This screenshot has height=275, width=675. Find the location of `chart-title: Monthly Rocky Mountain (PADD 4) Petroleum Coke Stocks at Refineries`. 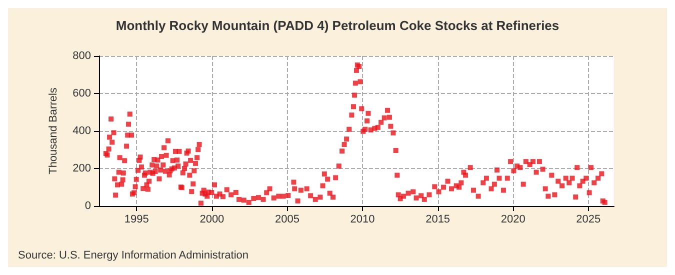

chart-title: Monthly Rocky Mountain (PADD 4) Petroleum Coke Stocks at Refineries is located at coordinates (338, 25).